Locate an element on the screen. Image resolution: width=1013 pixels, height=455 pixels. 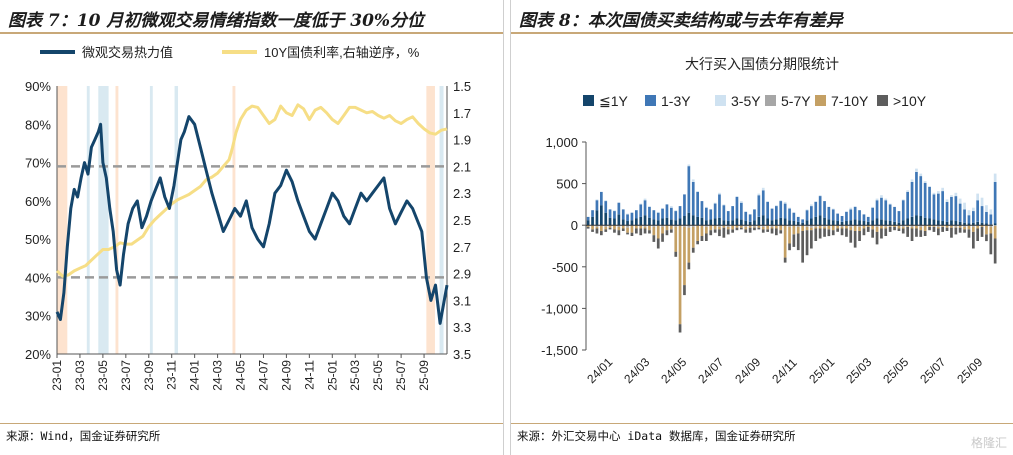
legend-label: 3-5Y is located at coordinates (746, 101).